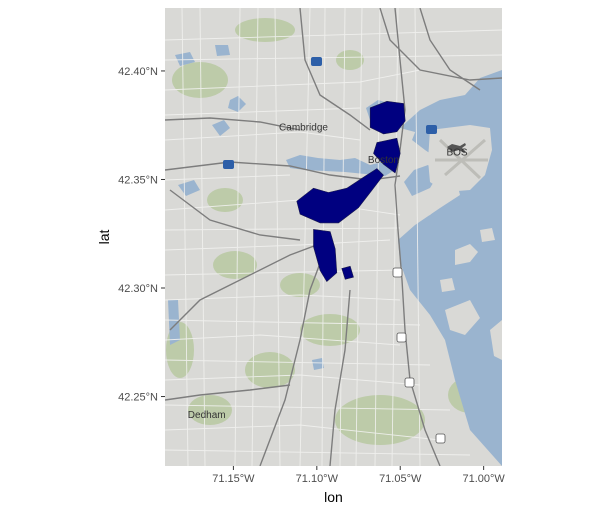 This screenshot has height=510, width=600. What do you see at coordinates (358, 475) in the screenshot?
I see `x-axis: 71.15°W 71.10°W 71.05°W 71.00°W` at bounding box center [358, 475].